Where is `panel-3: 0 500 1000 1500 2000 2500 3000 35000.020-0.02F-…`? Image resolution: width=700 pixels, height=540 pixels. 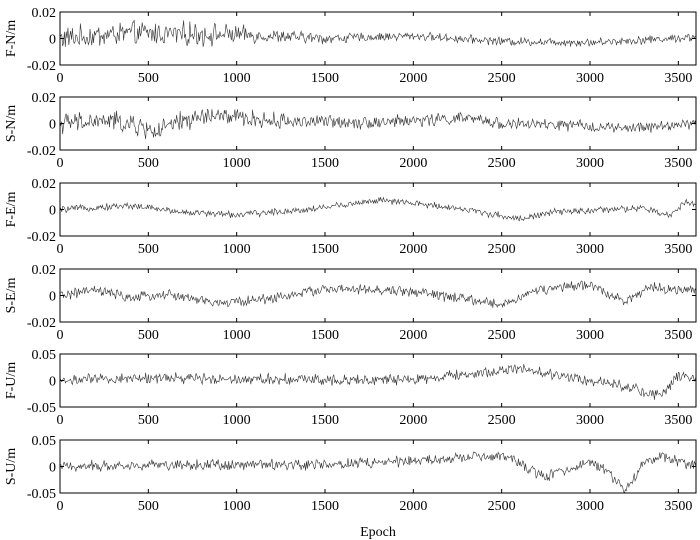
panel-3: 0 500 1000 1500 2000 2500 3000 35000.020-0.02F-… is located at coordinates (350, 217).